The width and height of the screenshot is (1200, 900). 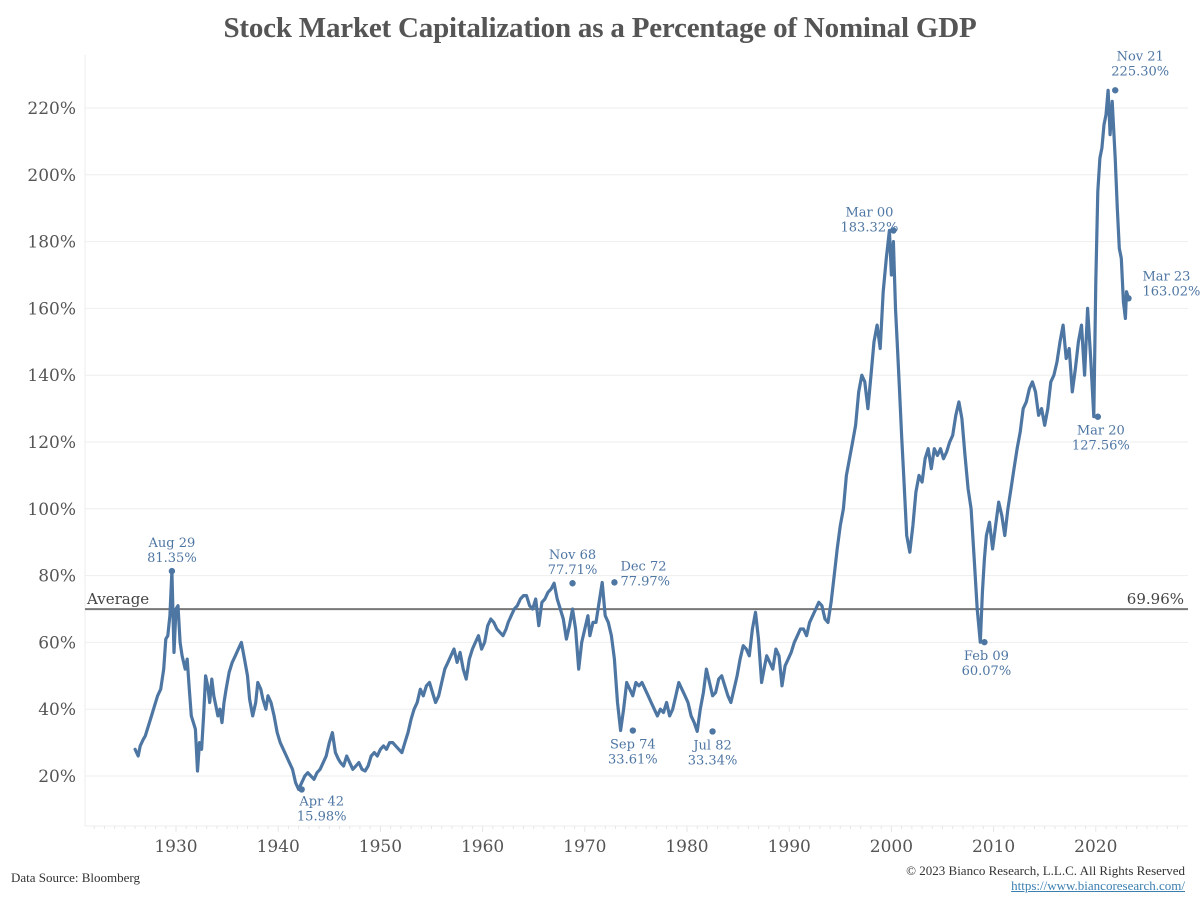 What do you see at coordinates (1171, 291) in the screenshot?
I see `annotation-value: 163.02%` at bounding box center [1171, 291].